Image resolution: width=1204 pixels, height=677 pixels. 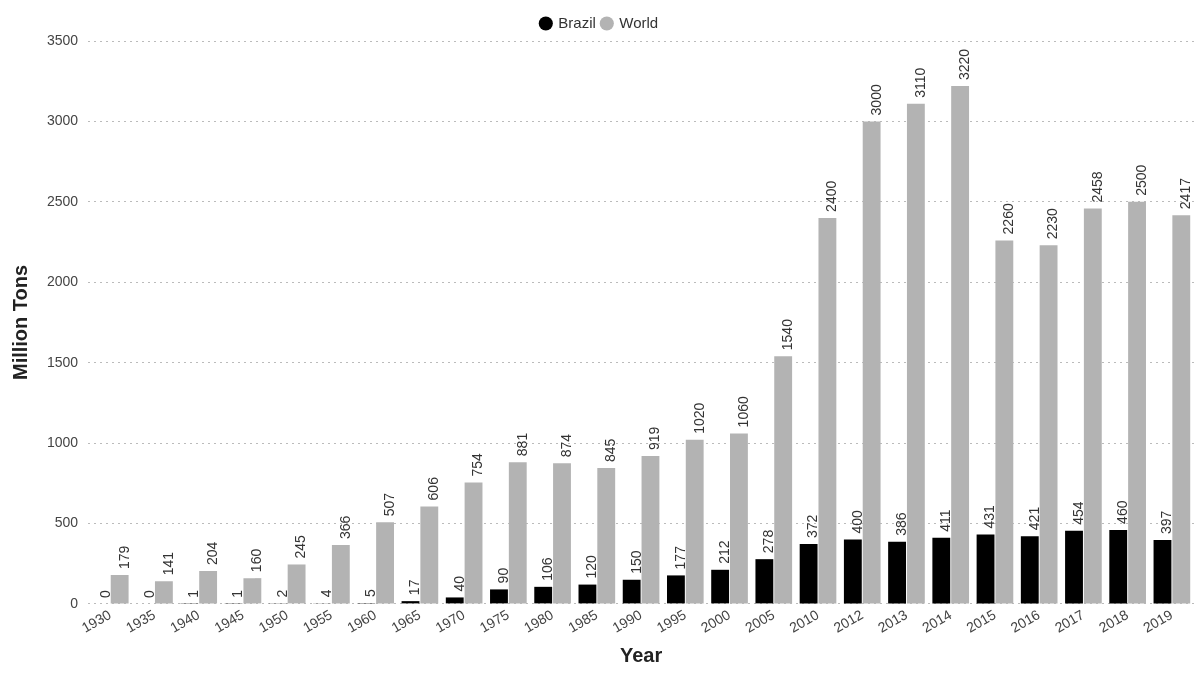 What do you see at coordinates (521, 444) in the screenshot?
I see `data-label: 881` at bounding box center [521, 444].